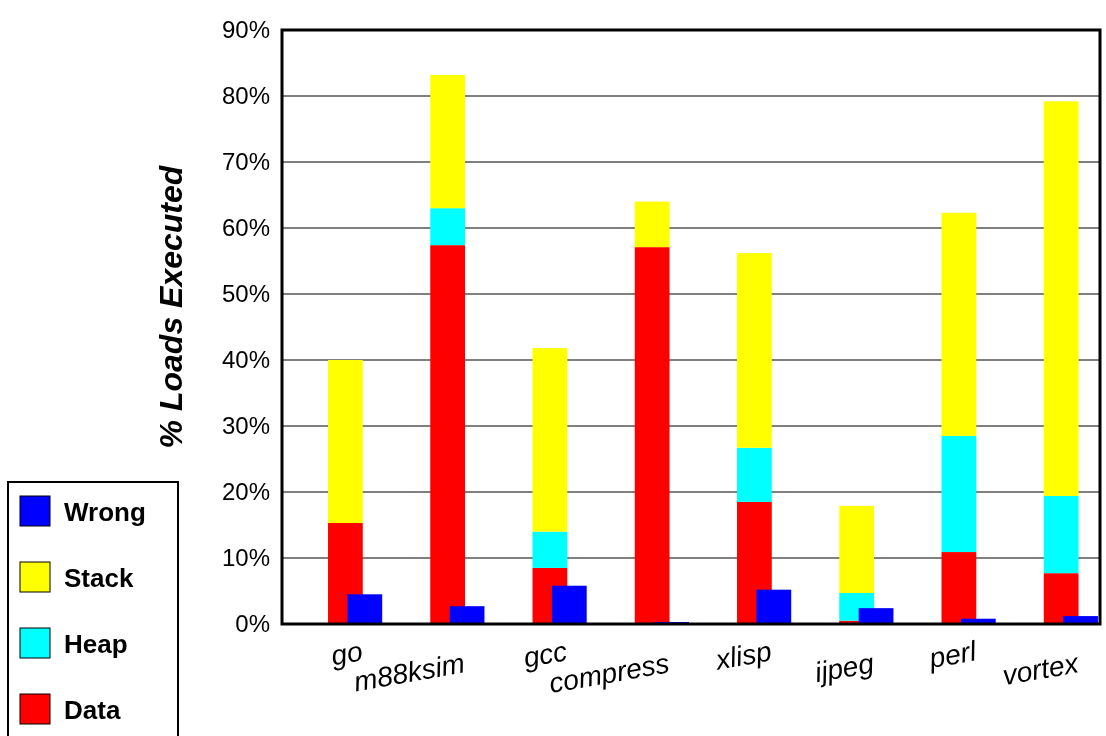 The height and width of the screenshot is (736, 1106). I want to click on y-tick-label: 20%, so click(245, 492).